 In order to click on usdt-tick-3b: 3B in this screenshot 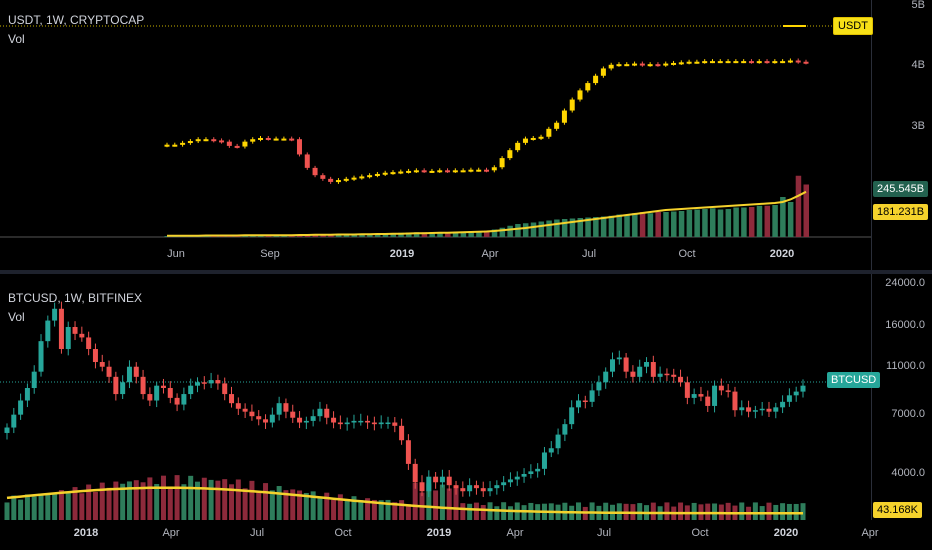, I will do `click(918, 126)`.